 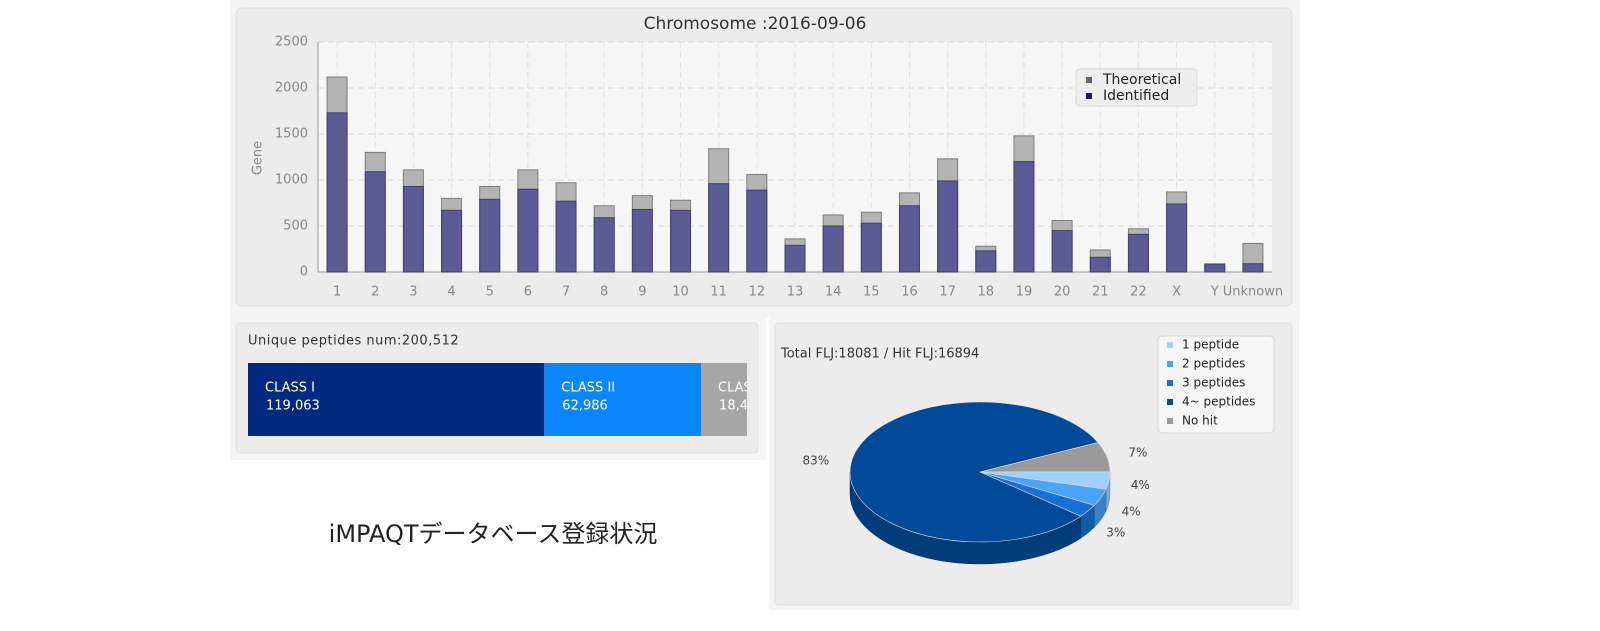 What do you see at coordinates (1138, 292) in the screenshot?
I see `x-tick-label: 22` at bounding box center [1138, 292].